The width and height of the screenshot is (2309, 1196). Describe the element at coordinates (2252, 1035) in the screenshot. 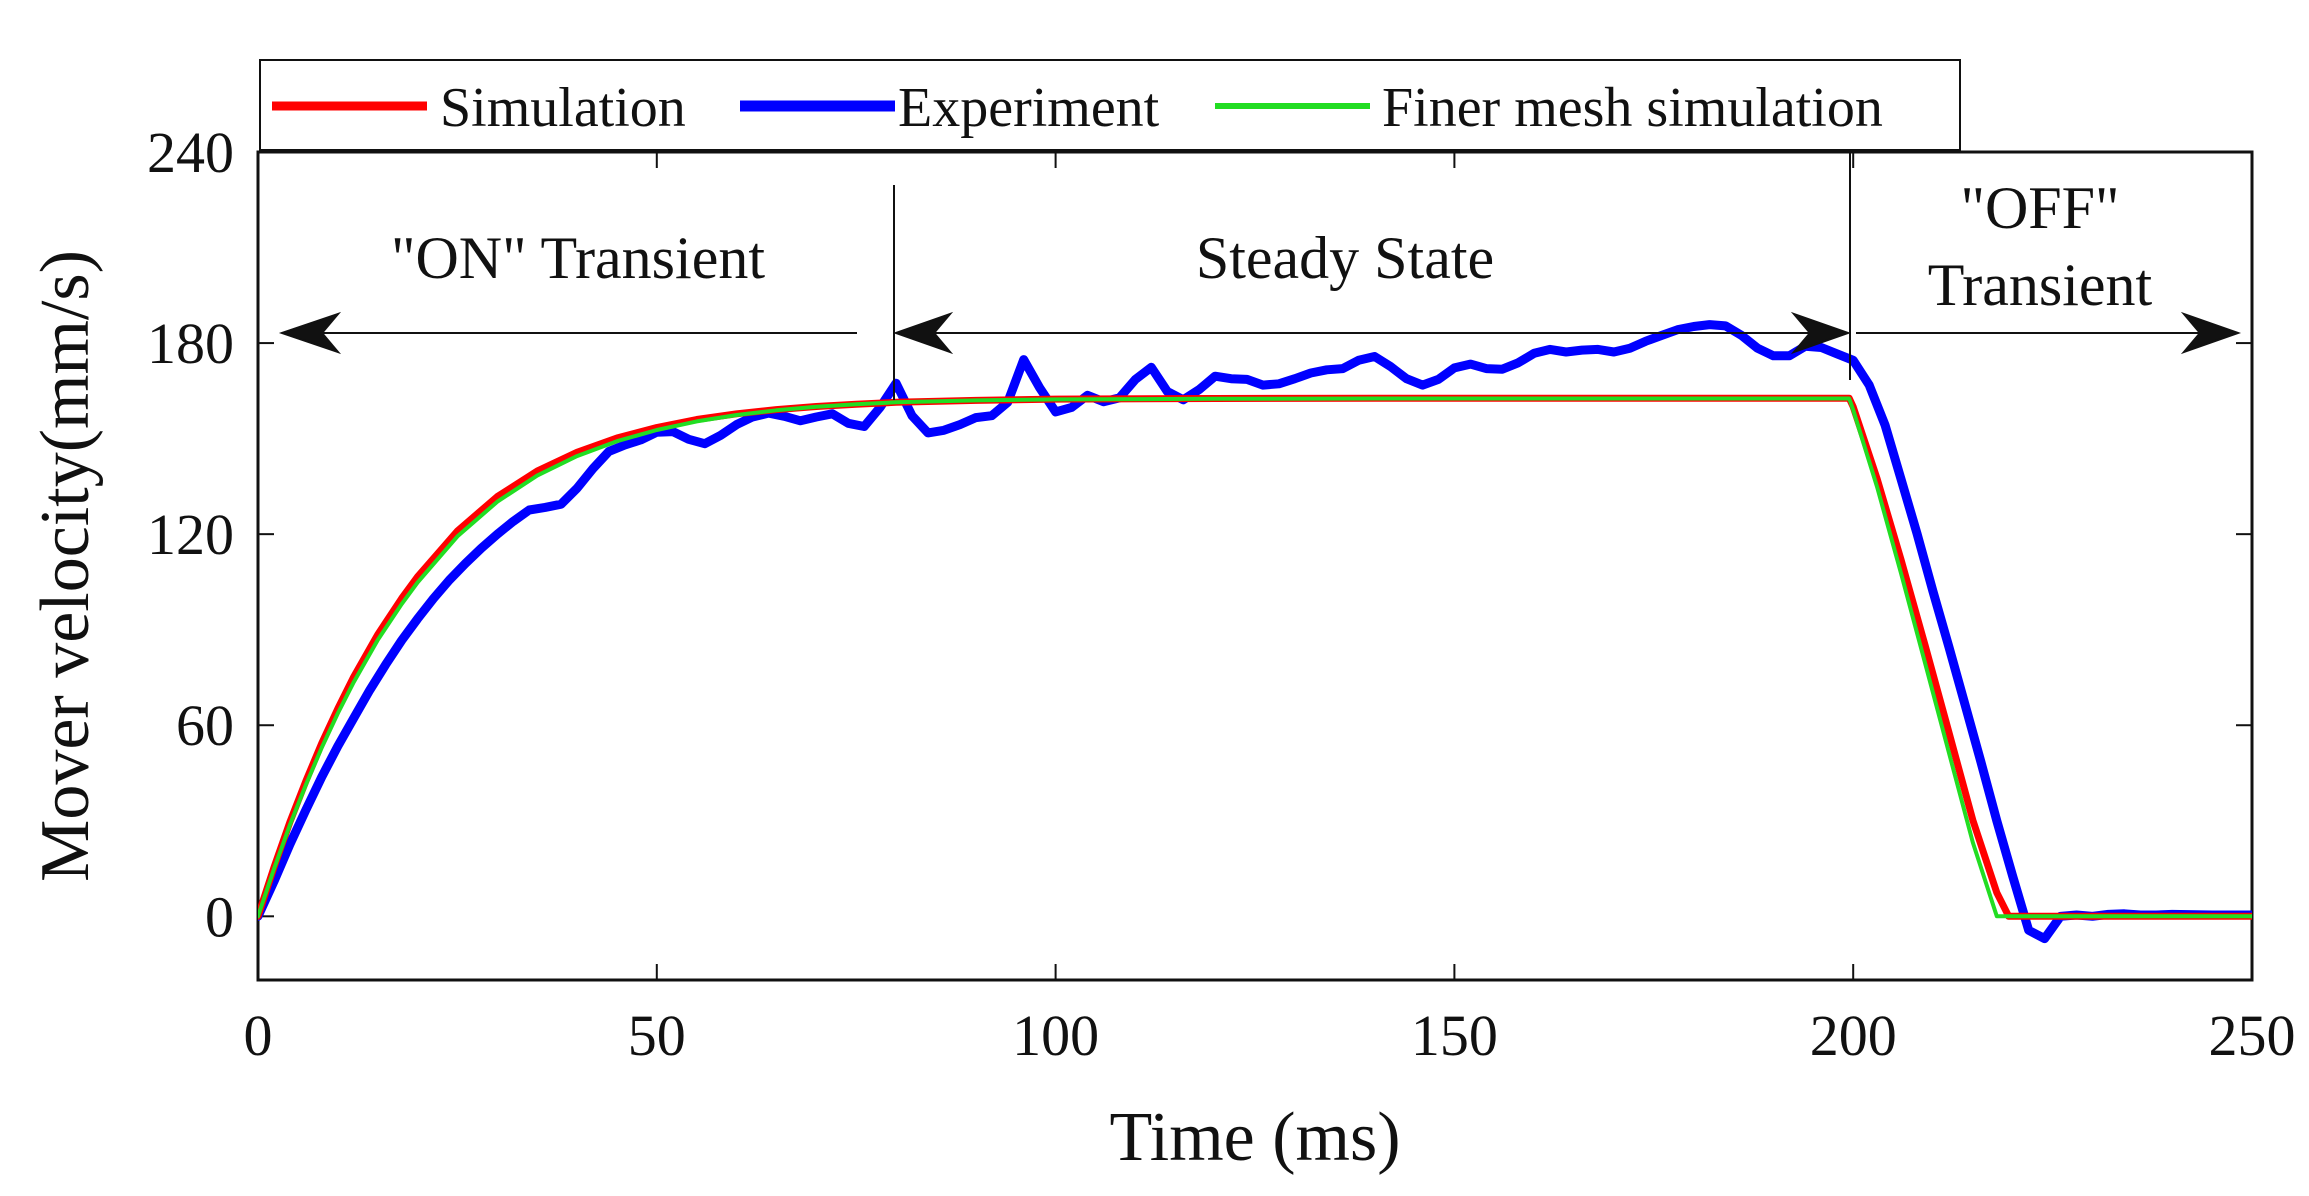

I see `x-tick-label: 250` at that location.